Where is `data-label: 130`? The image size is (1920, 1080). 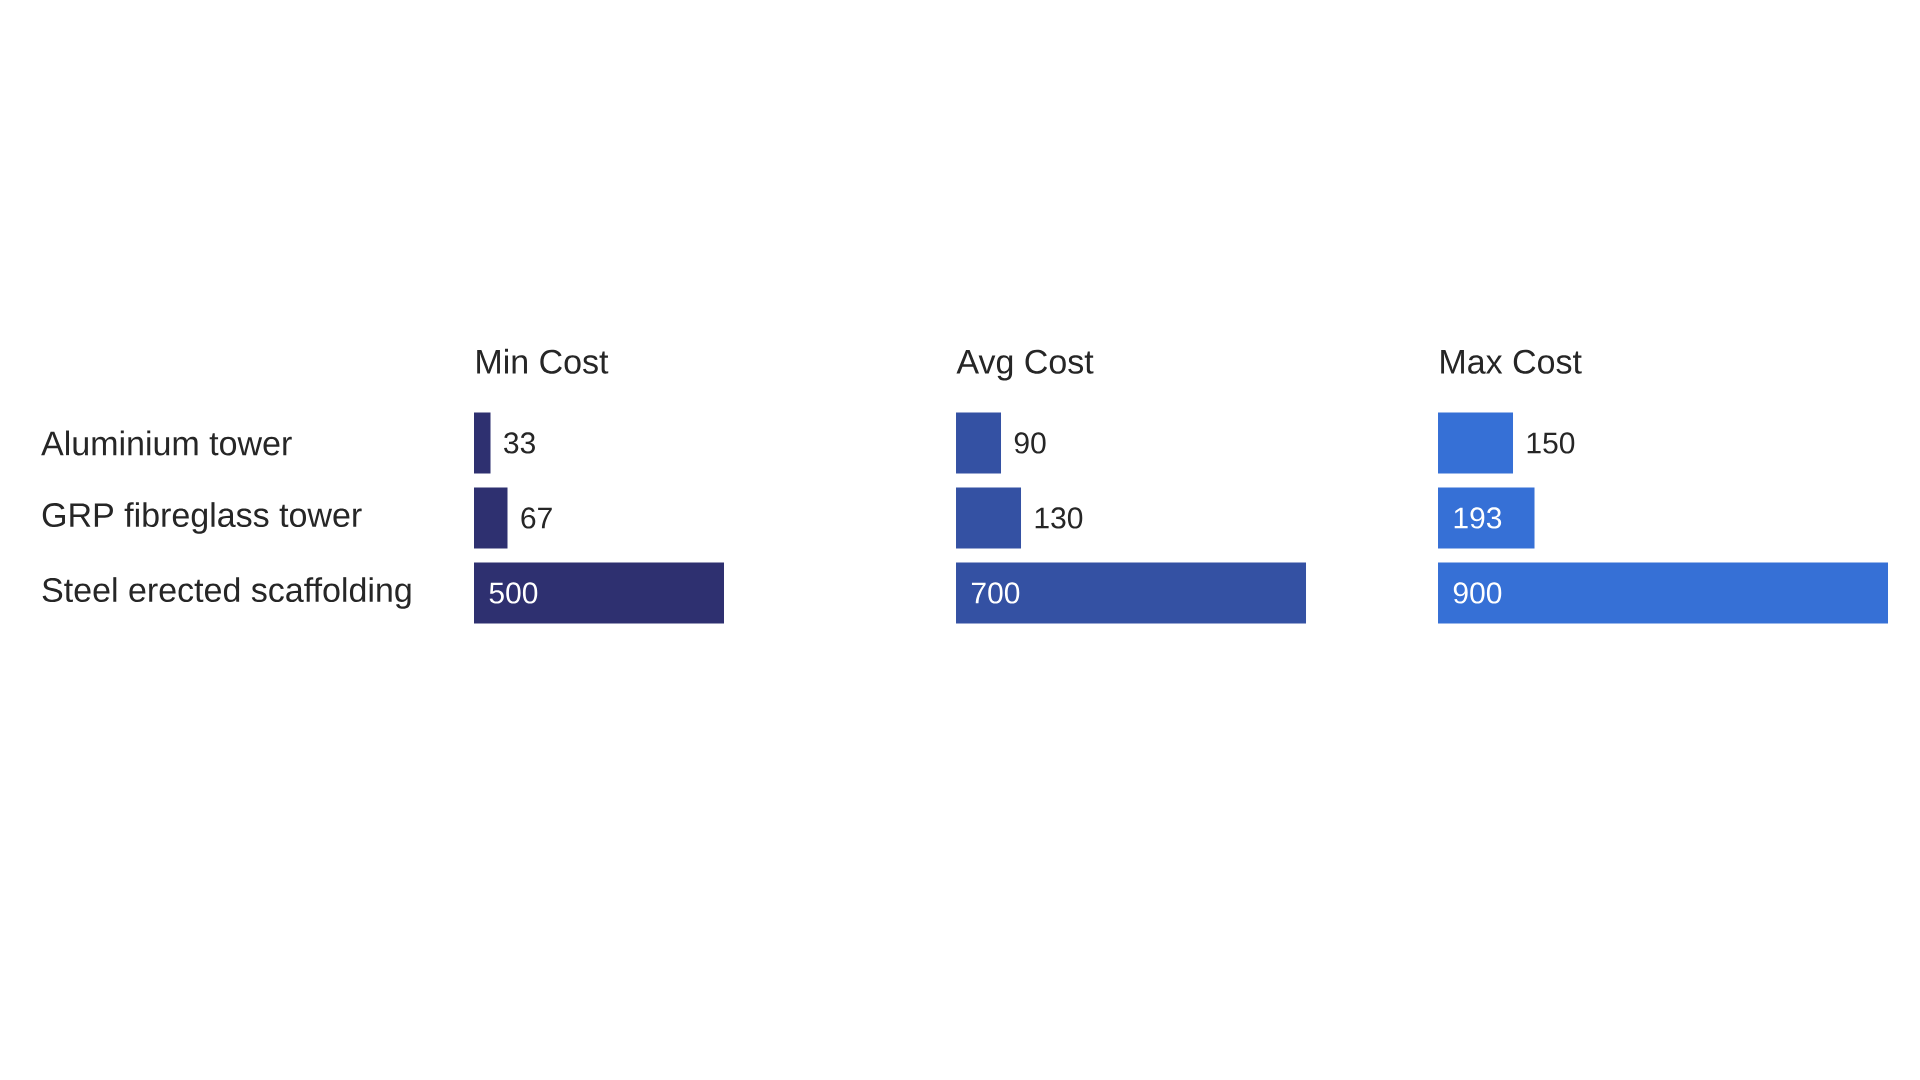 data-label: 130 is located at coordinates (1059, 518).